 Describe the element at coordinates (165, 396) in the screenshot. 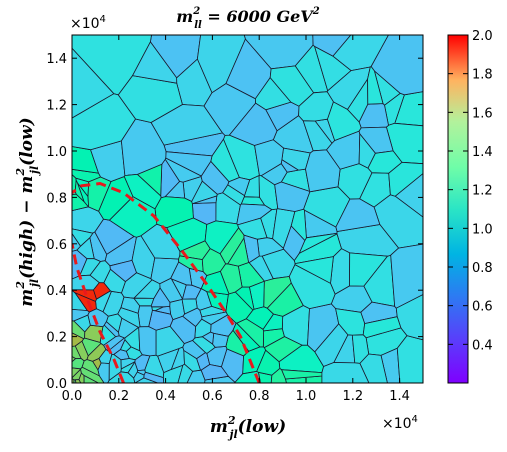

I see `x-tick-label: 0.4` at that location.